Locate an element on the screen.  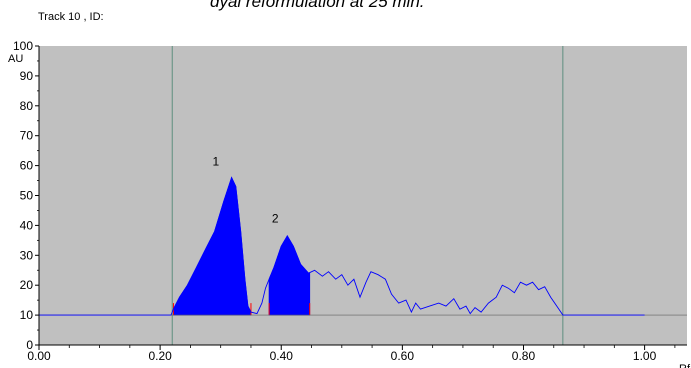
x-tick-label-5: 1.00 is located at coordinates (645, 356).